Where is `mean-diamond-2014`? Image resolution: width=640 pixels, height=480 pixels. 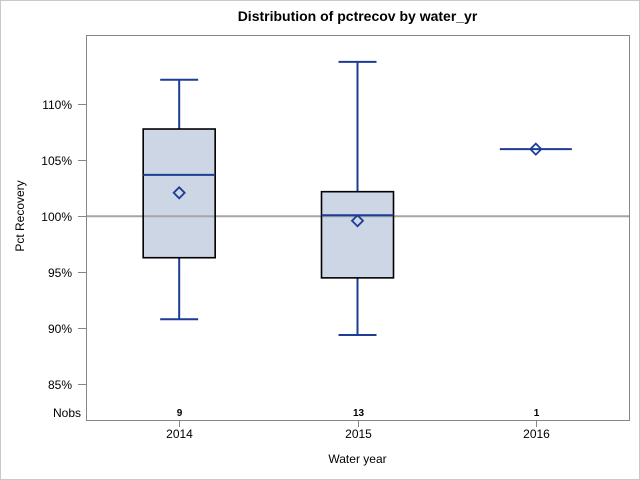
mean-diamond-2014 is located at coordinates (179, 193).